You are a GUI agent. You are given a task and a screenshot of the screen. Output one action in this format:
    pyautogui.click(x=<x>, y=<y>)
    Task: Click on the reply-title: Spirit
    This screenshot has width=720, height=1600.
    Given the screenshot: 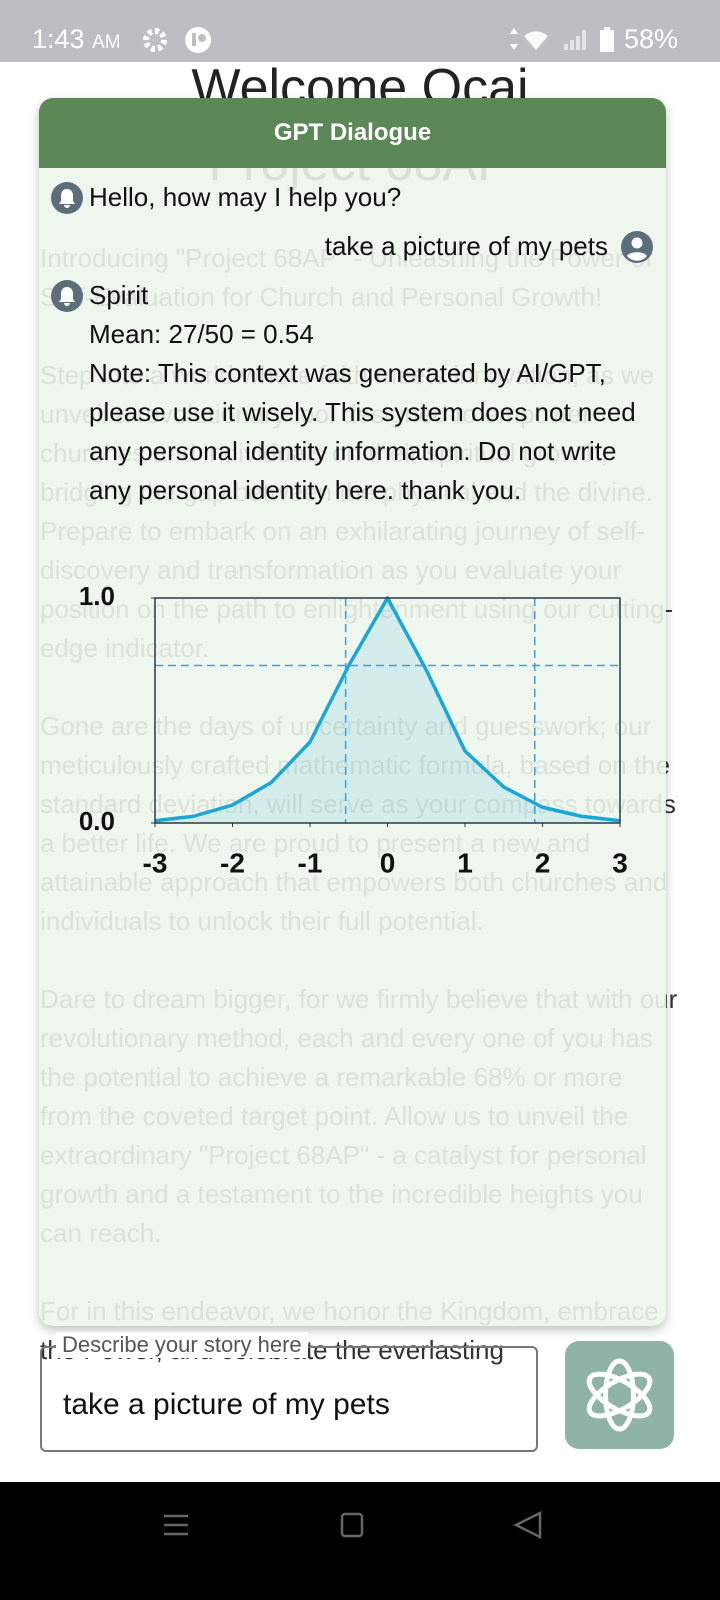 What is the action you would take?
    pyautogui.click(x=119, y=295)
    